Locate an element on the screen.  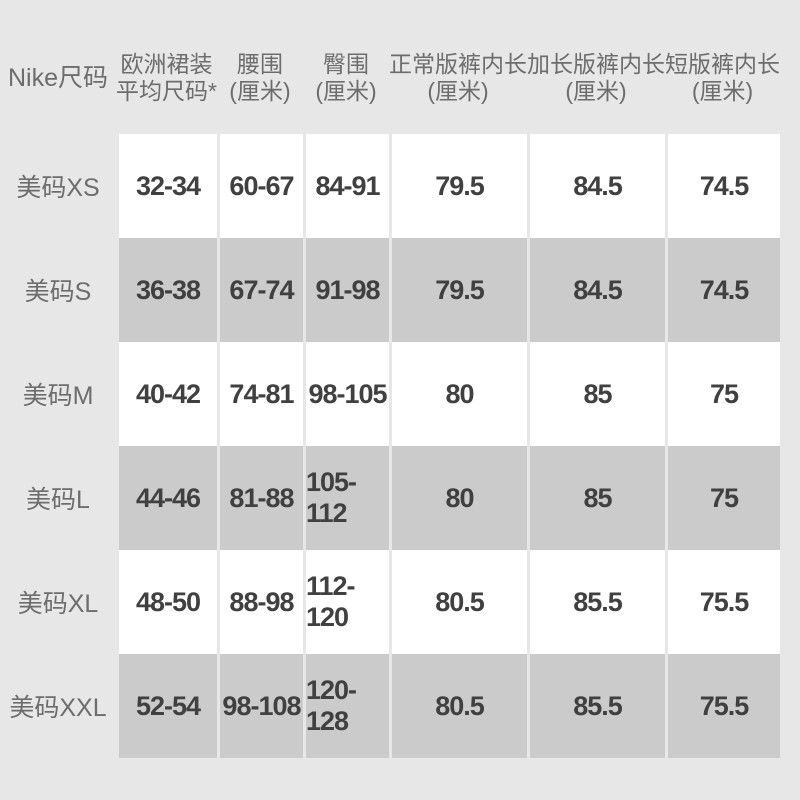
header-cell-nike-size: Nike尺码 is located at coordinates (58, 67).